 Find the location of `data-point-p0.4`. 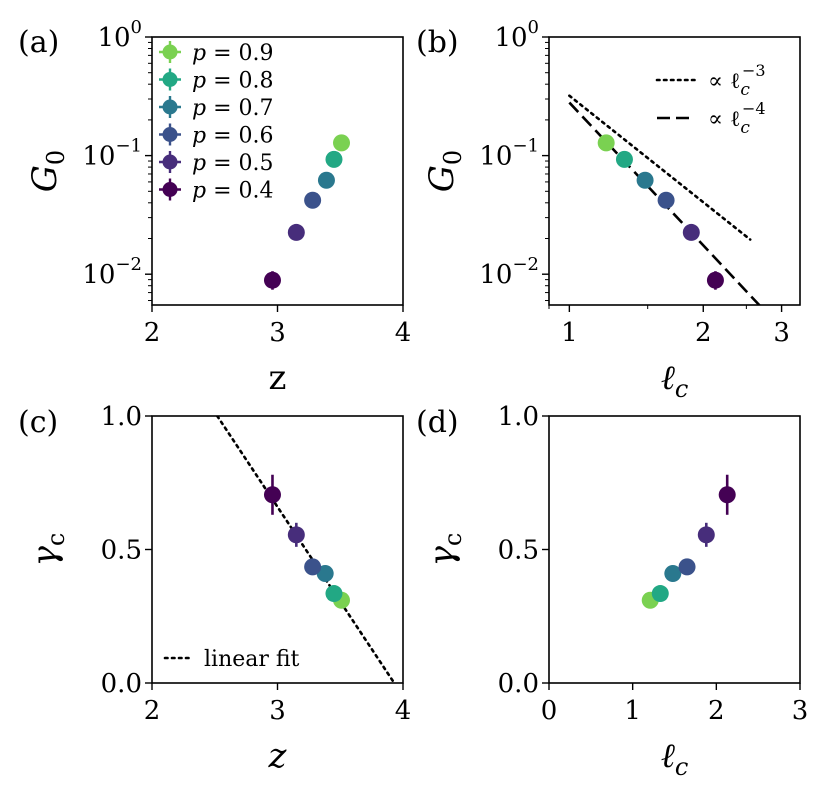

data-point-p0.4 is located at coordinates (272, 280).